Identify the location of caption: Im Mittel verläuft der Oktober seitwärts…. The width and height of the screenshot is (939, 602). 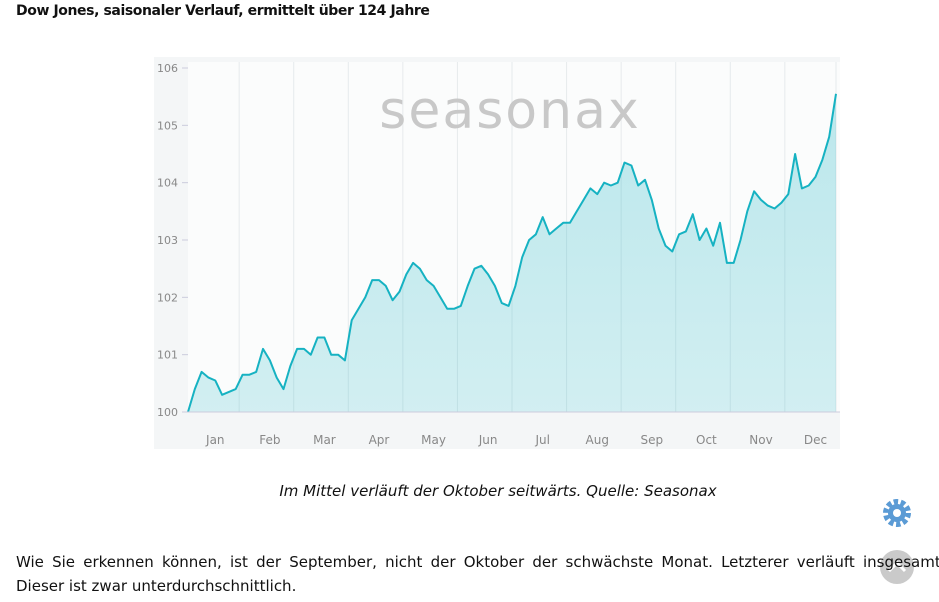
(498, 491).